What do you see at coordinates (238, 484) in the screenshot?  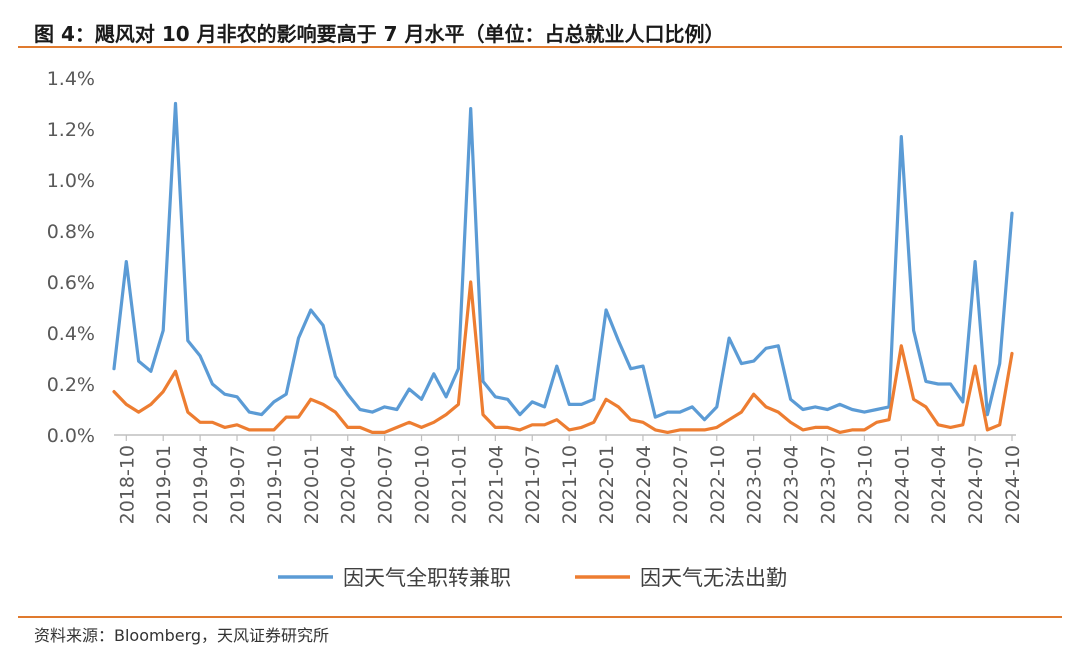 I see `x-tick-label: 2019-07` at bounding box center [238, 484].